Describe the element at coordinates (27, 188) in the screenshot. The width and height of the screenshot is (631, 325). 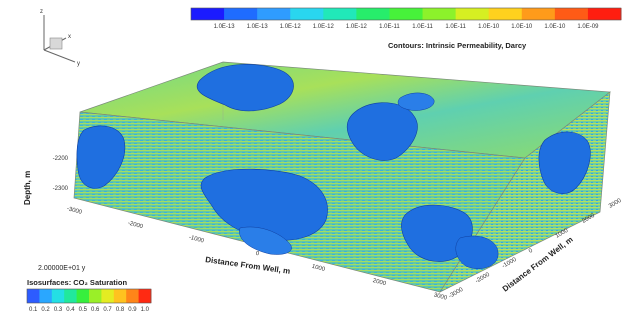
I see `y-axis-label: Depth, m` at that location.